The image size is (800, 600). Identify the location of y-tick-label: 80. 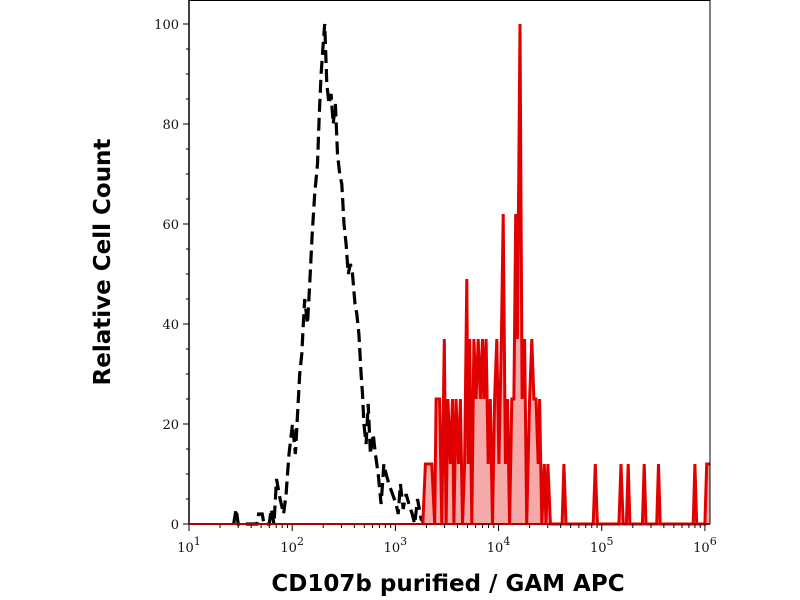
(170, 125).